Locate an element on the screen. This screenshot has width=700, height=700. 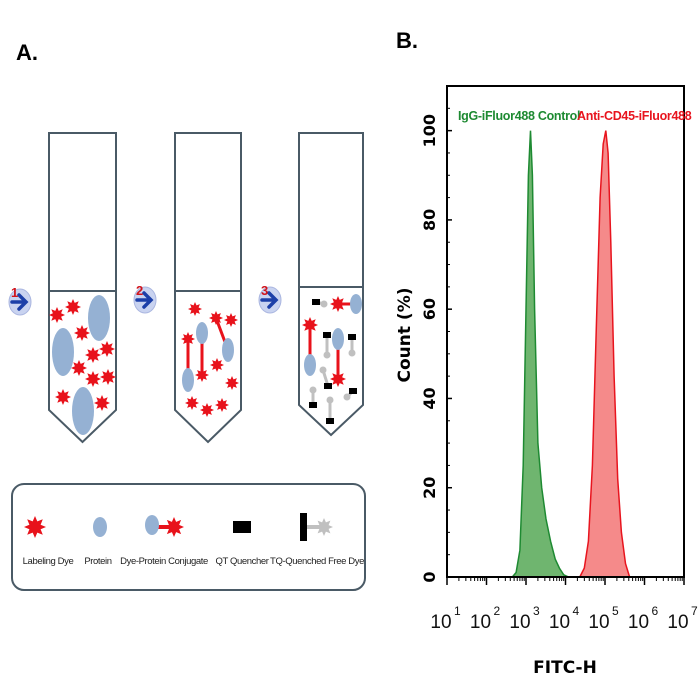
panel-b-label: B. is located at coordinates (407, 40).